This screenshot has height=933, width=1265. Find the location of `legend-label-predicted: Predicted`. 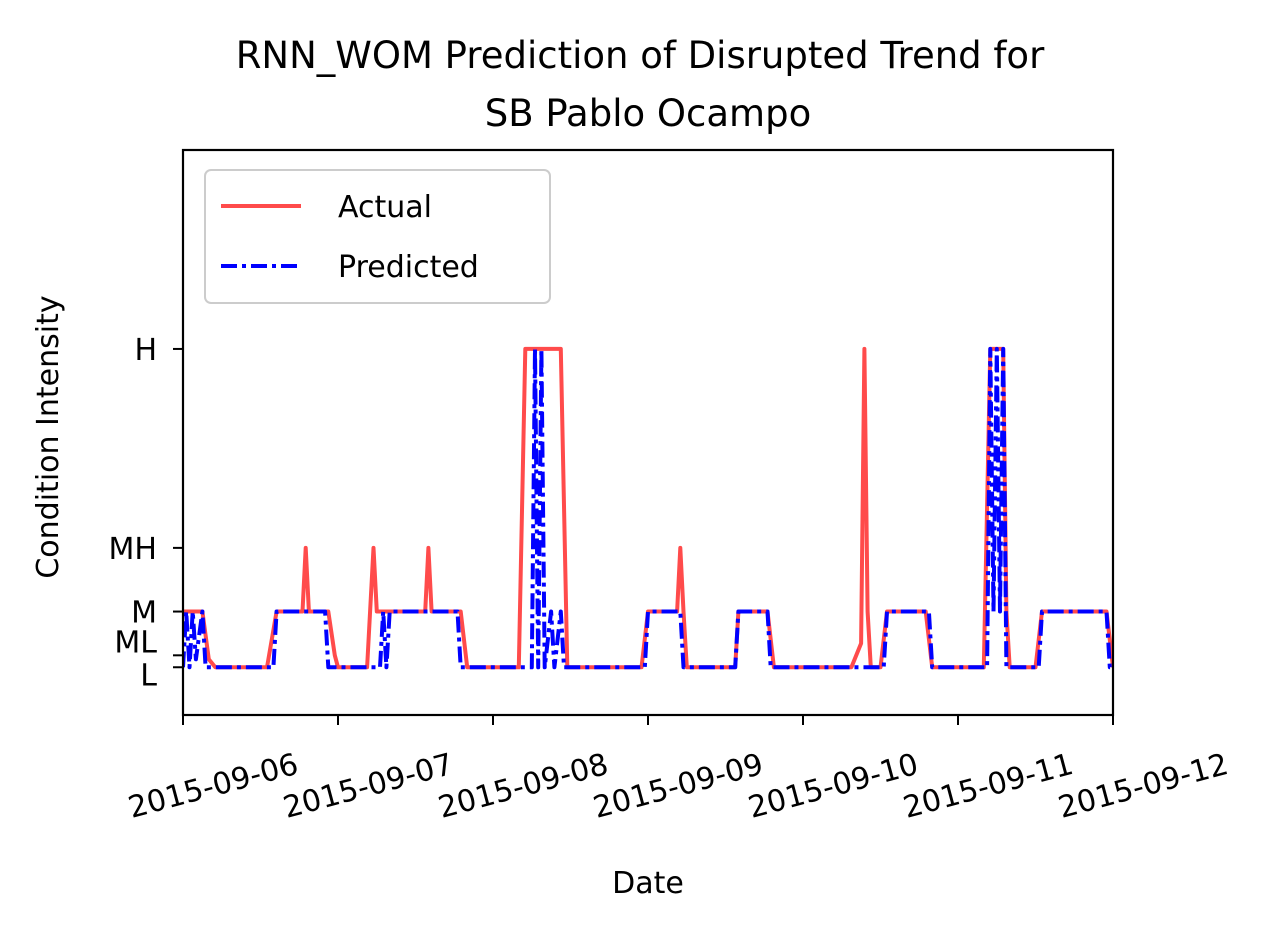

legend-label-predicted: Predicted is located at coordinates (408, 267).